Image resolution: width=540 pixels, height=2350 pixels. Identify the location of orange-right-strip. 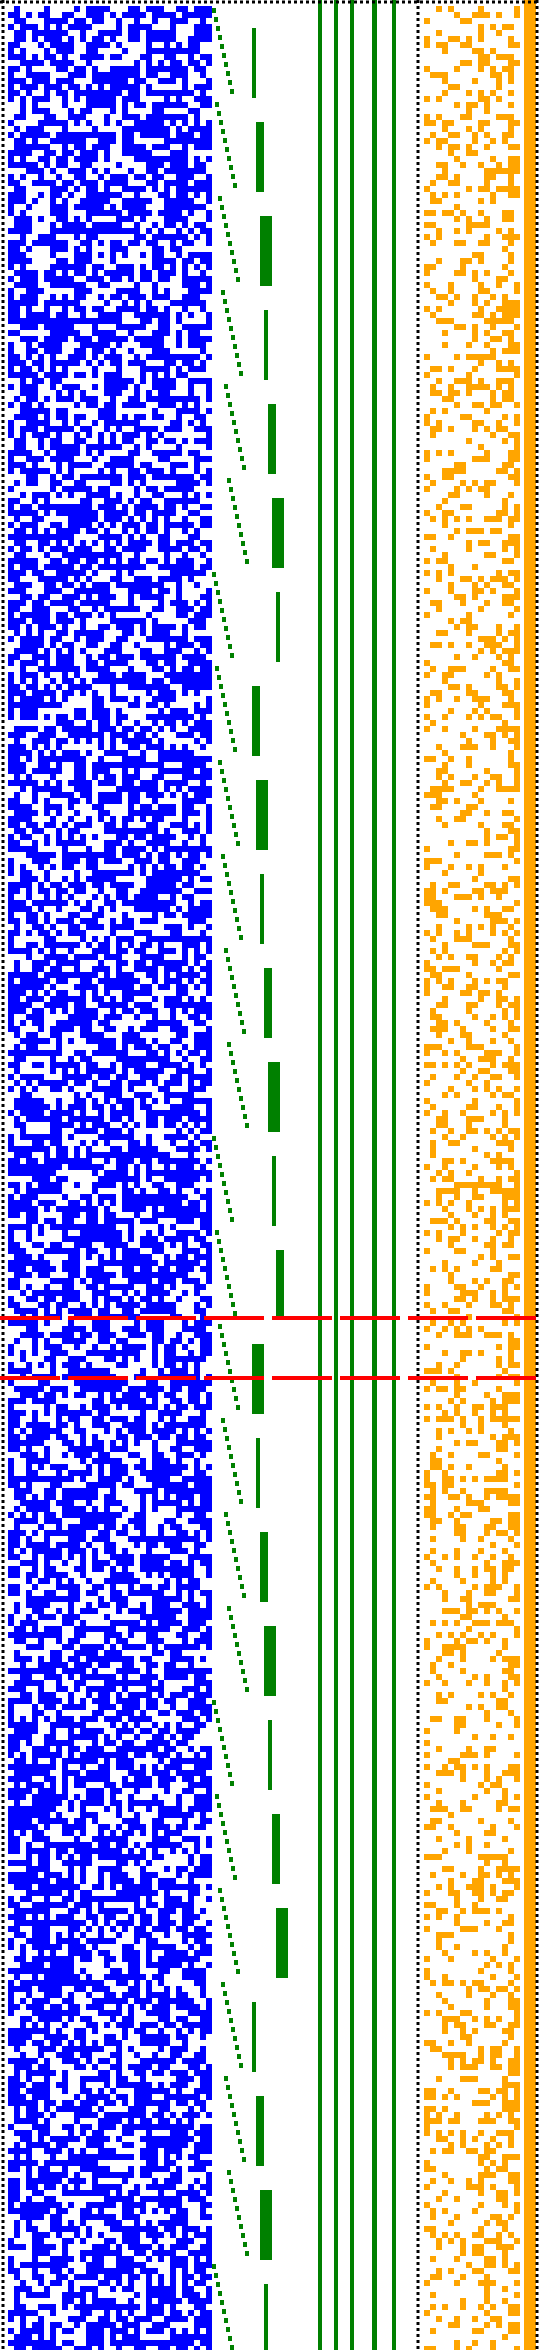
(530, 1175).